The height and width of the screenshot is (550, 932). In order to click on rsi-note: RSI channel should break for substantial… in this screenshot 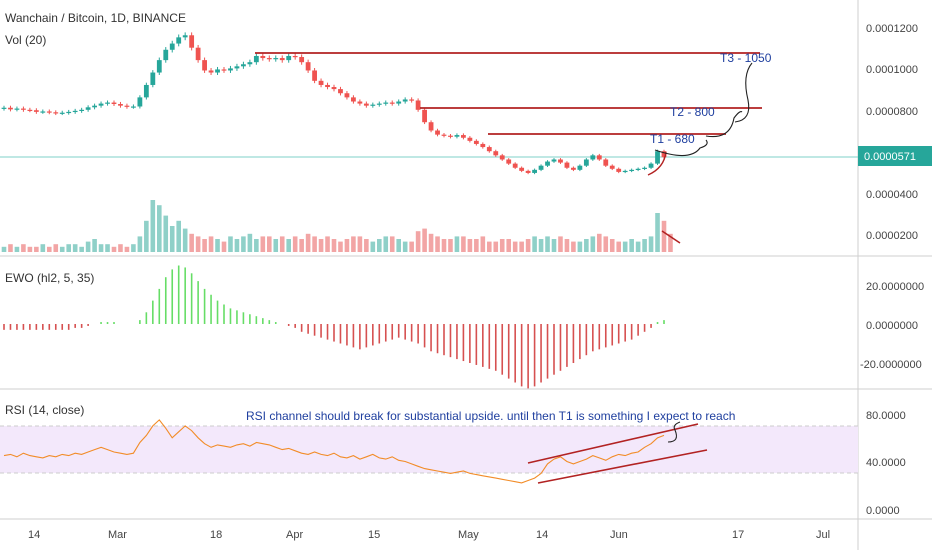, I will do `click(490, 416)`.